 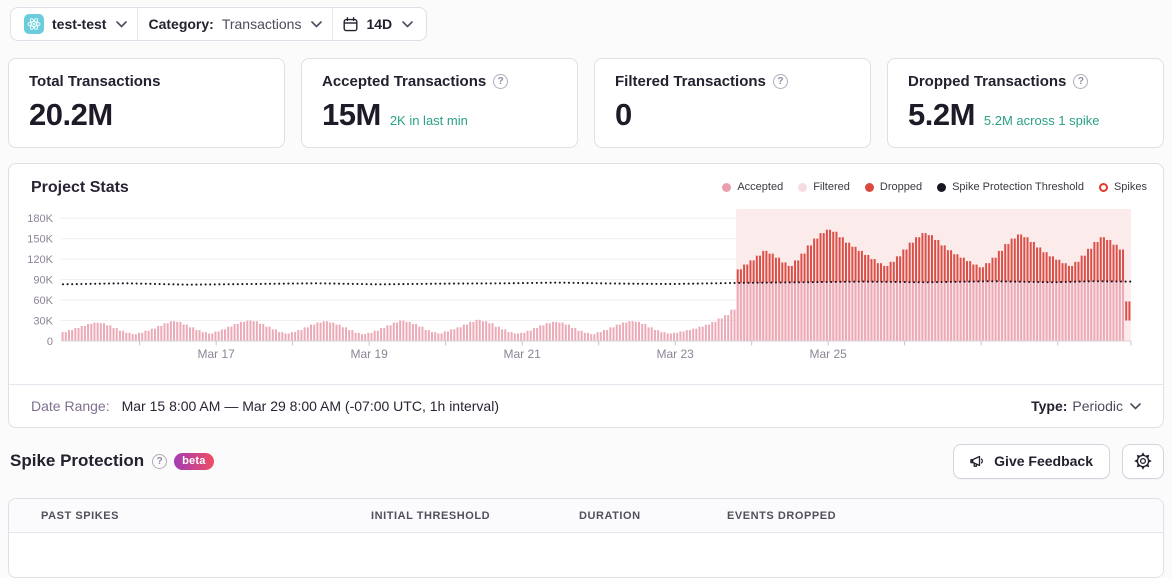 I want to click on y-axis-tick-label: 180K, so click(x=40, y=219).